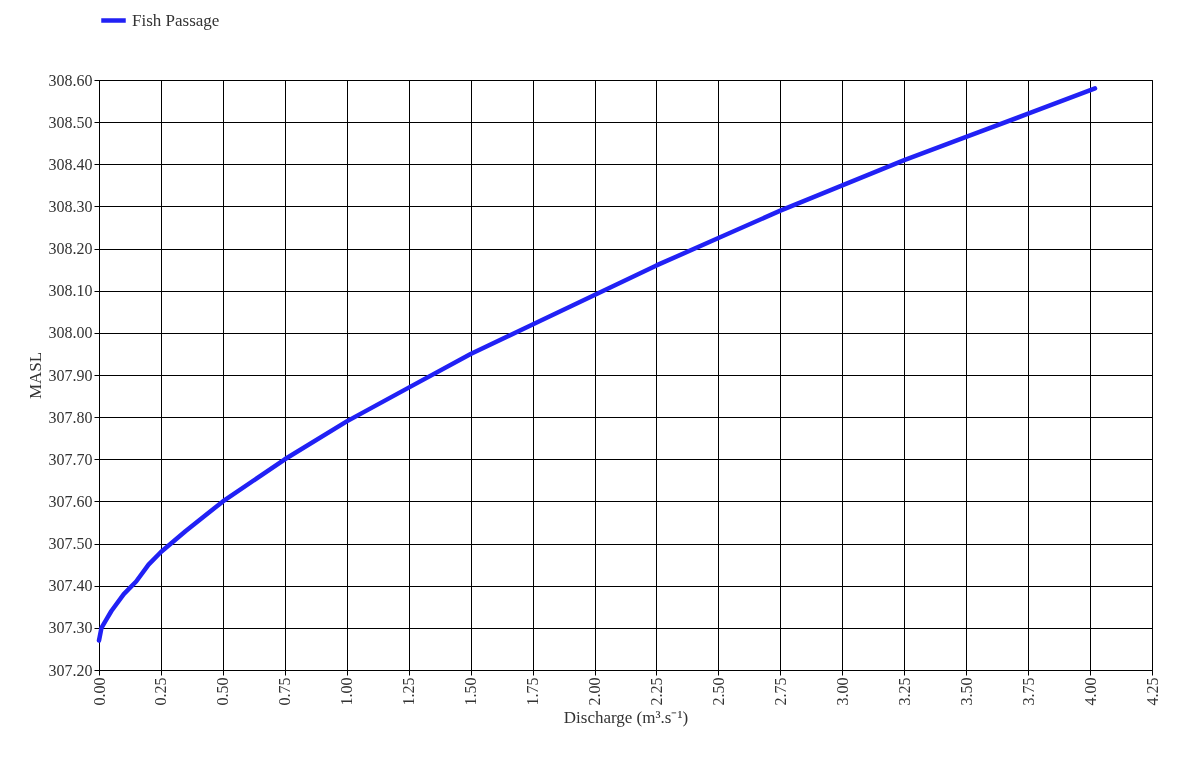 The width and height of the screenshot is (1188, 762). I want to click on x-tick-label: 2.25, so click(656, 691).